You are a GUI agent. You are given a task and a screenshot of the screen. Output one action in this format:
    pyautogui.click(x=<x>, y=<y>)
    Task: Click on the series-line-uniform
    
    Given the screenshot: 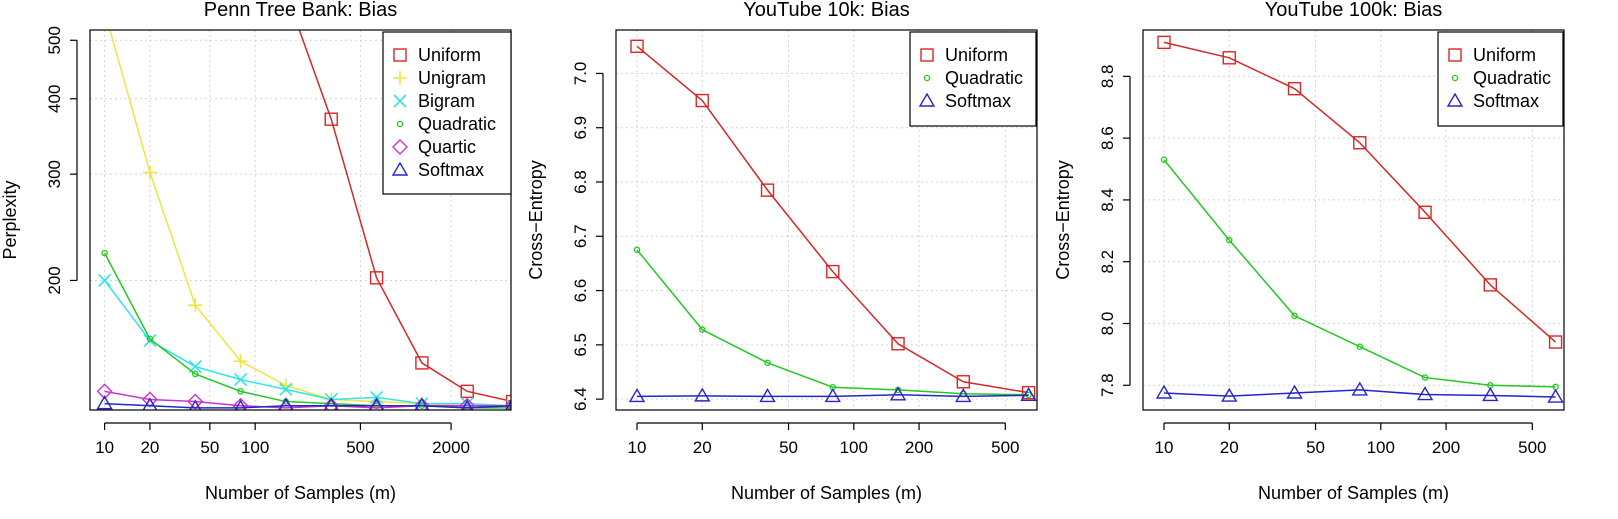 What is the action you would take?
    pyautogui.click(x=404, y=216)
    